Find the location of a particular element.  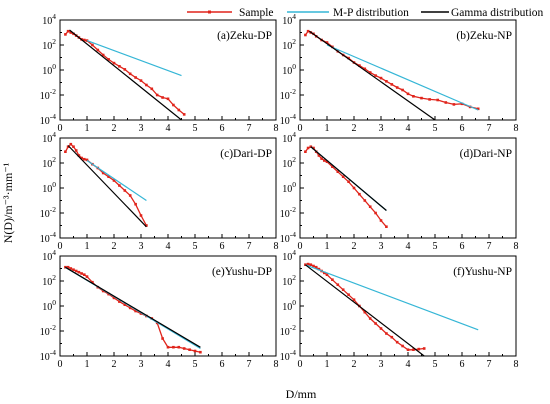

y-tick-label: 10⁻² is located at coordinates (288, 330).